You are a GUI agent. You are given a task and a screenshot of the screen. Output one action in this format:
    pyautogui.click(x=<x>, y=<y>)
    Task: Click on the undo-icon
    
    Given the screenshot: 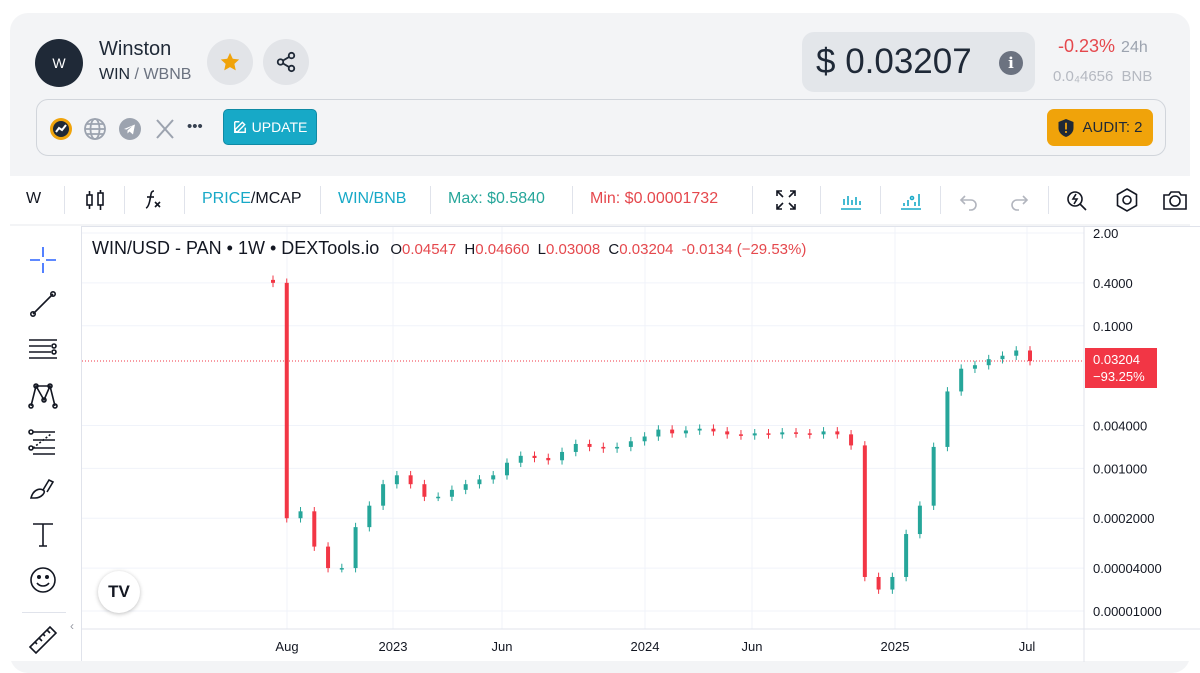 What is the action you would take?
    pyautogui.click(x=969, y=200)
    